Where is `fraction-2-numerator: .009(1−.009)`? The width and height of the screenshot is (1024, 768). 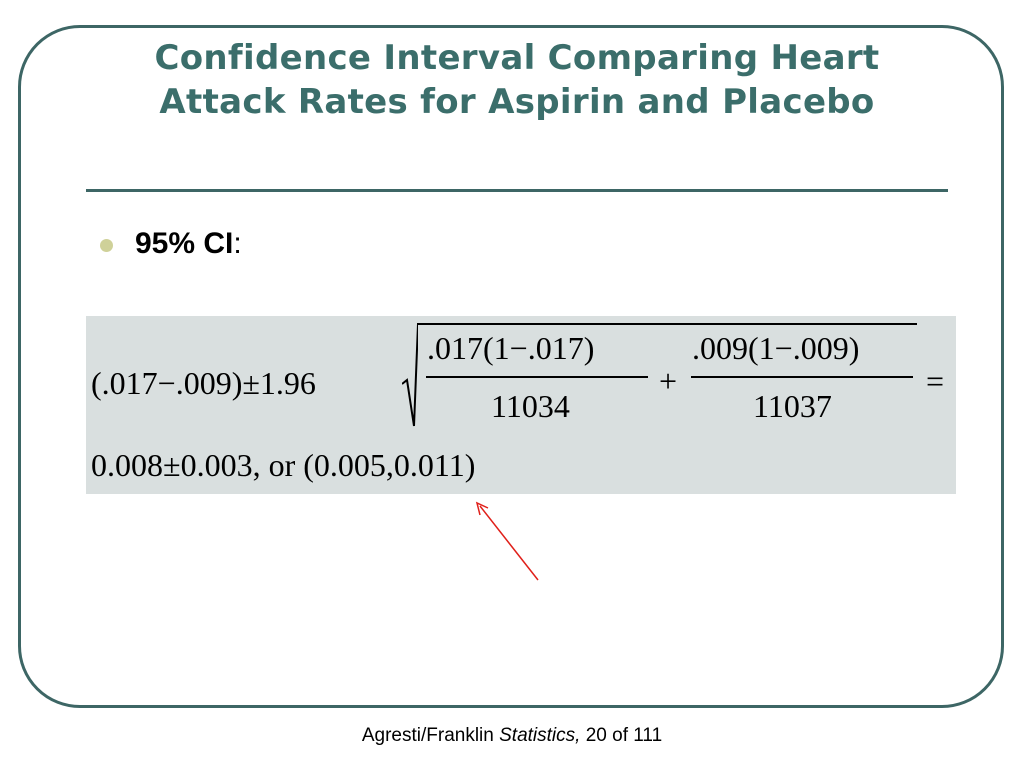
fraction-2-numerator: .009(1−.009) is located at coordinates (776, 348).